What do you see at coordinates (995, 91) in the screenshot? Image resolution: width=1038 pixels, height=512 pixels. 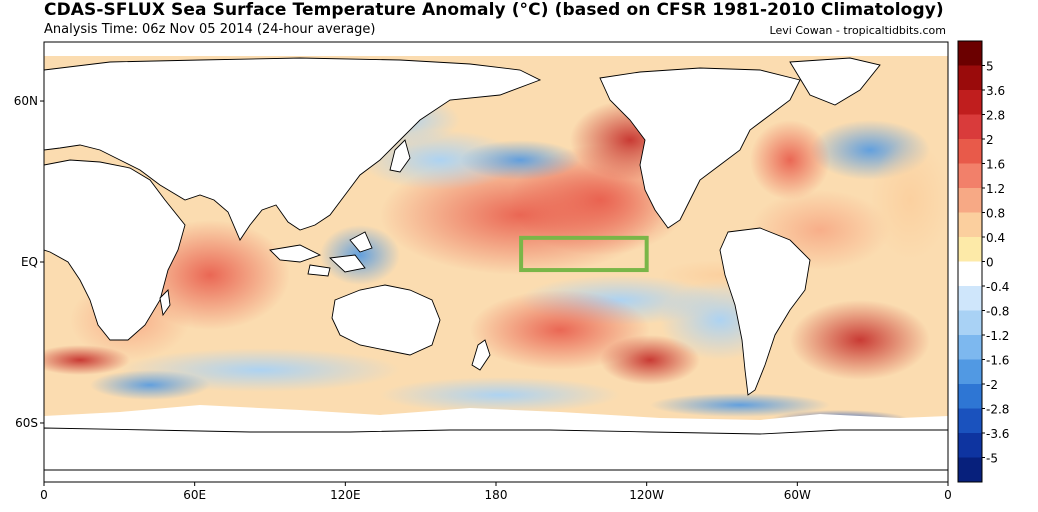 I see `colorbar-label: 3.6` at bounding box center [995, 91].